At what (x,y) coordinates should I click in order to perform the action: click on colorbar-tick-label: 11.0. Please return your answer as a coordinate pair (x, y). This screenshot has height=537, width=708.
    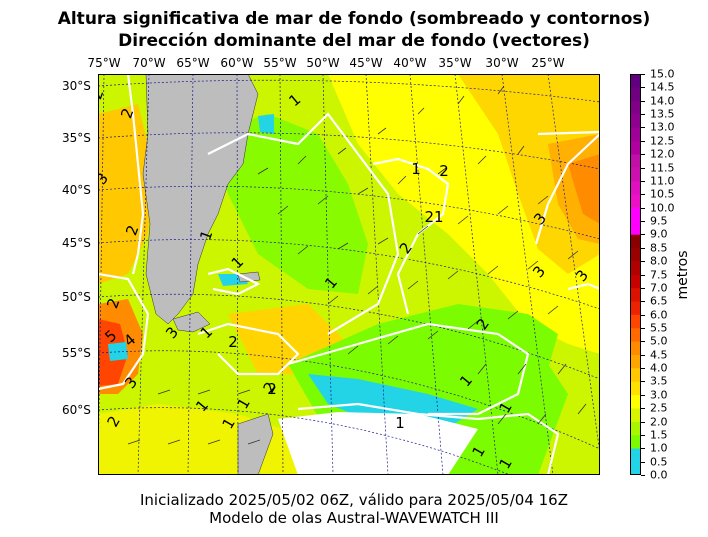
    Looking at the image, I should click on (662, 181).